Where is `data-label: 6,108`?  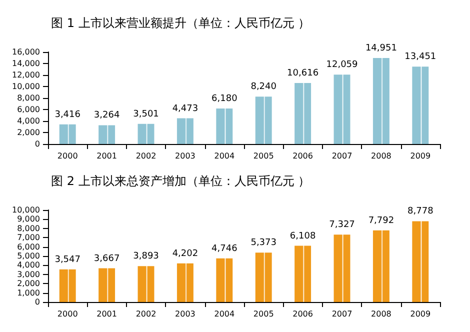 data-label: 6,108 is located at coordinates (303, 236).